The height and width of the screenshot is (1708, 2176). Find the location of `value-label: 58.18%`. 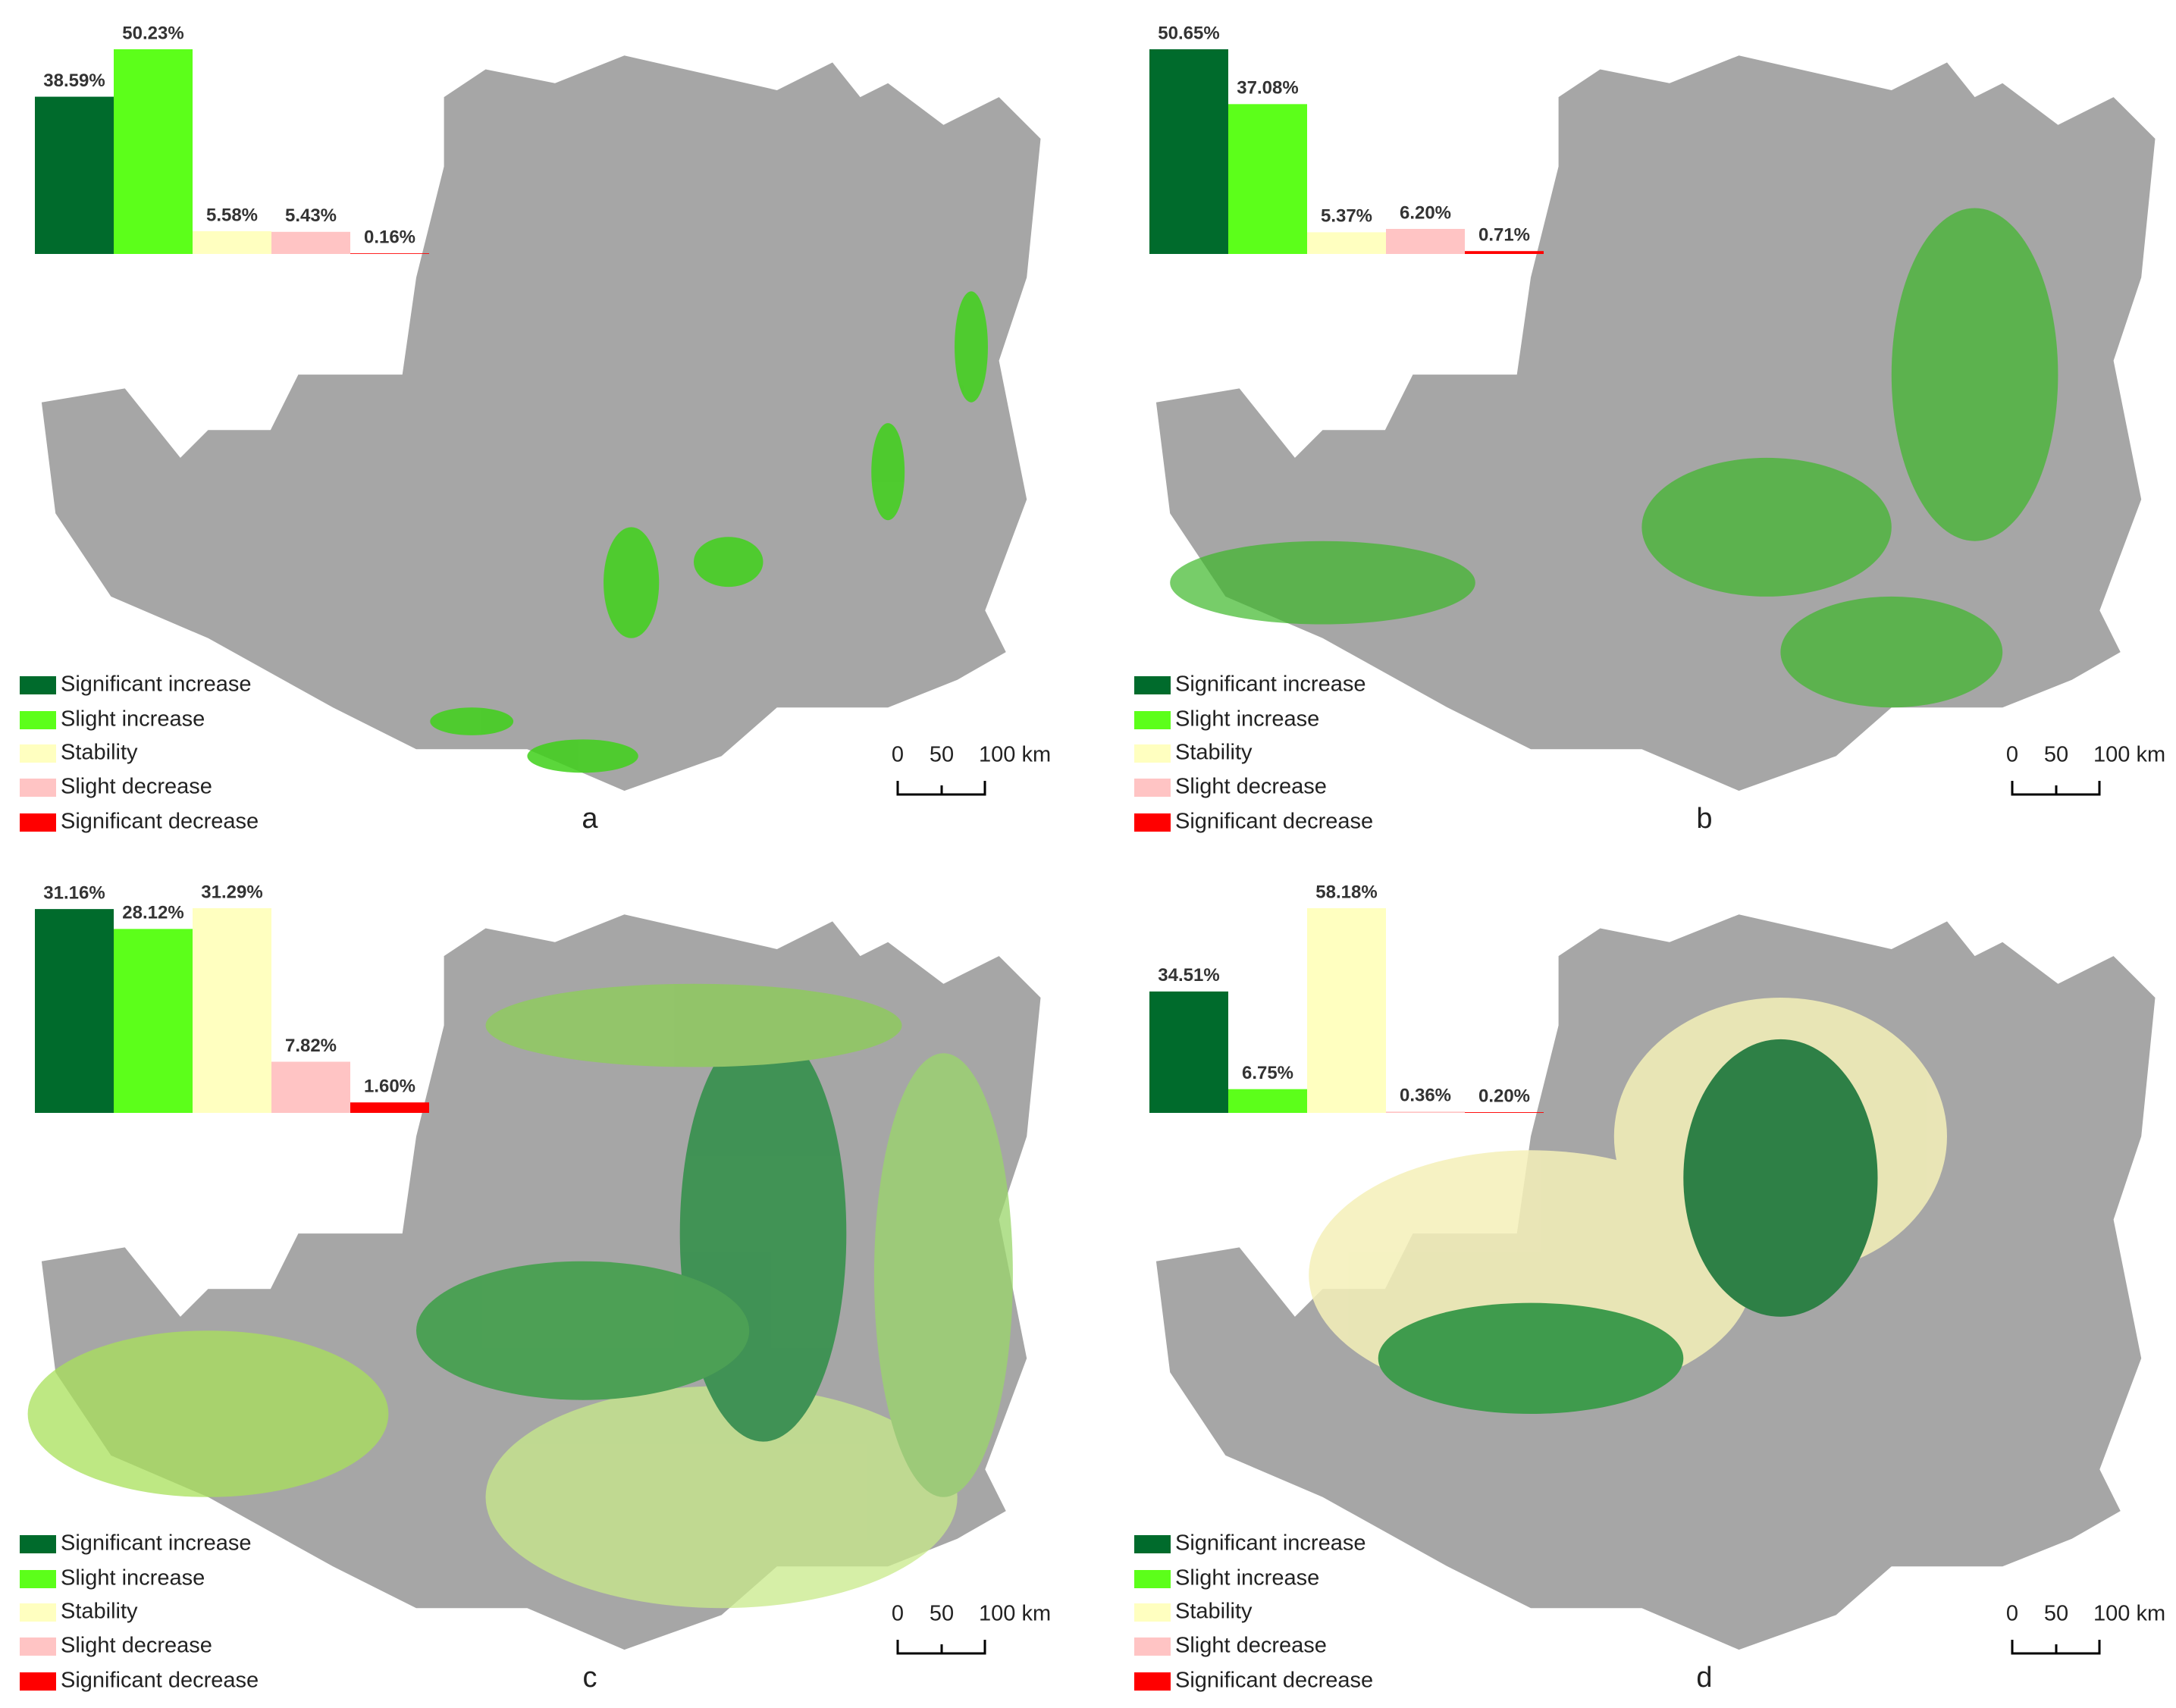

value-label: 58.18% is located at coordinates (1346, 892).